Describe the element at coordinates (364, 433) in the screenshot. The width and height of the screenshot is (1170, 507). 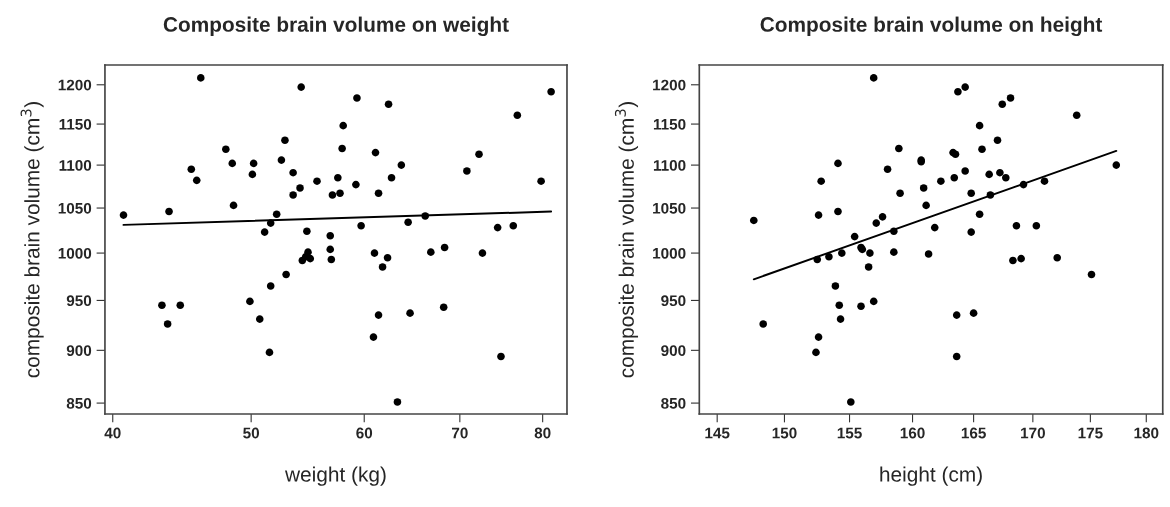
I see `x-tick-label: 60` at that location.